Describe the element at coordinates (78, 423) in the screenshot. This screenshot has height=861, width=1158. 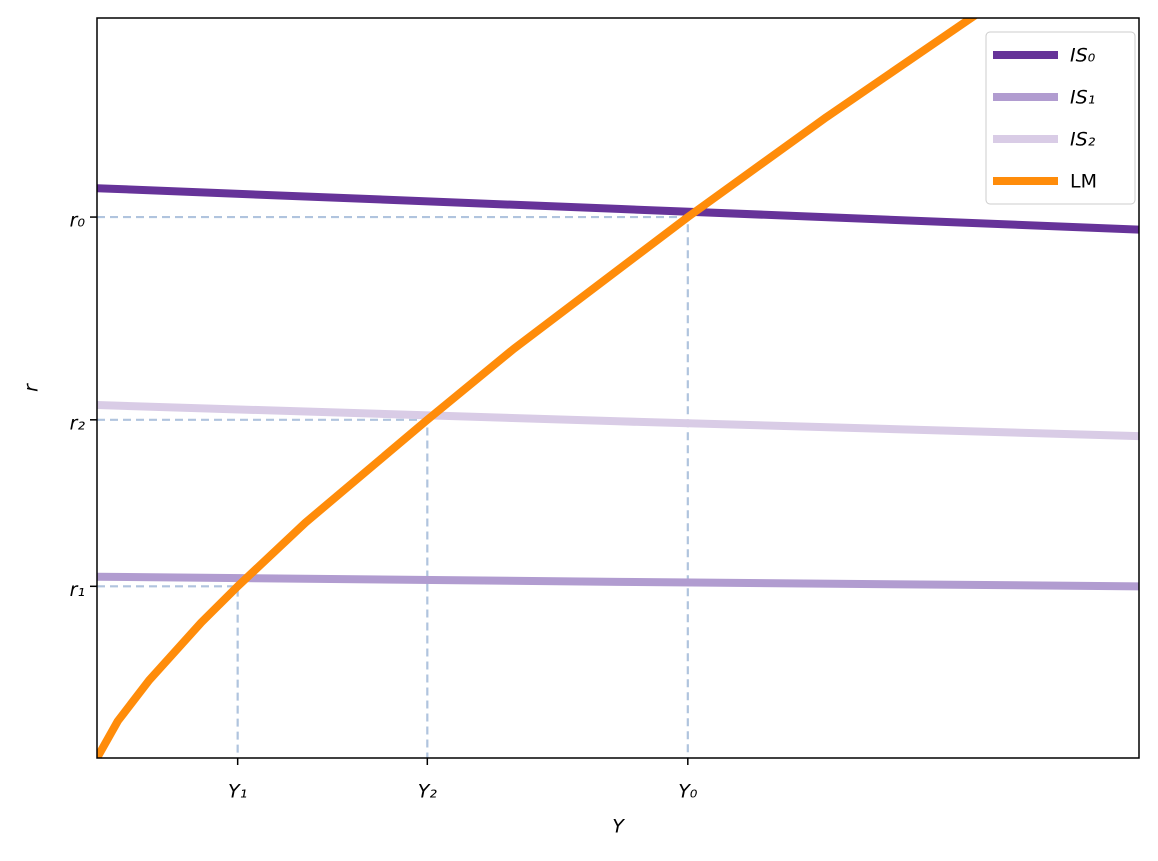
I see `y-tick-label: r₂` at that location.